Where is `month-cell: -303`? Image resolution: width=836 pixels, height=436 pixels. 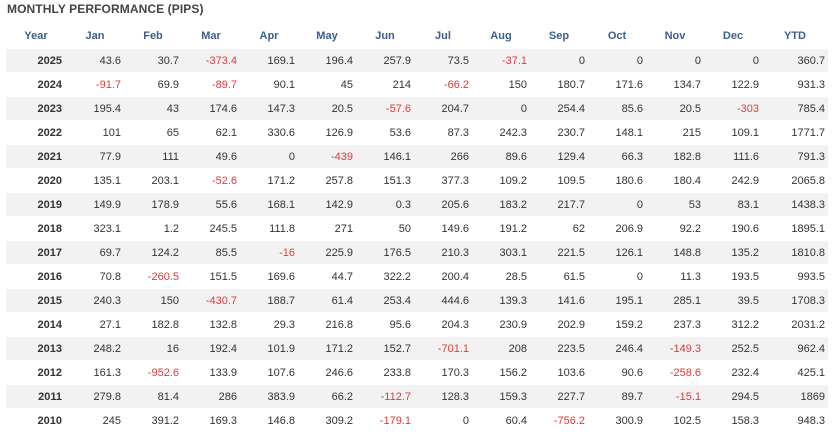
month-cell: -303 is located at coordinates (733, 108).